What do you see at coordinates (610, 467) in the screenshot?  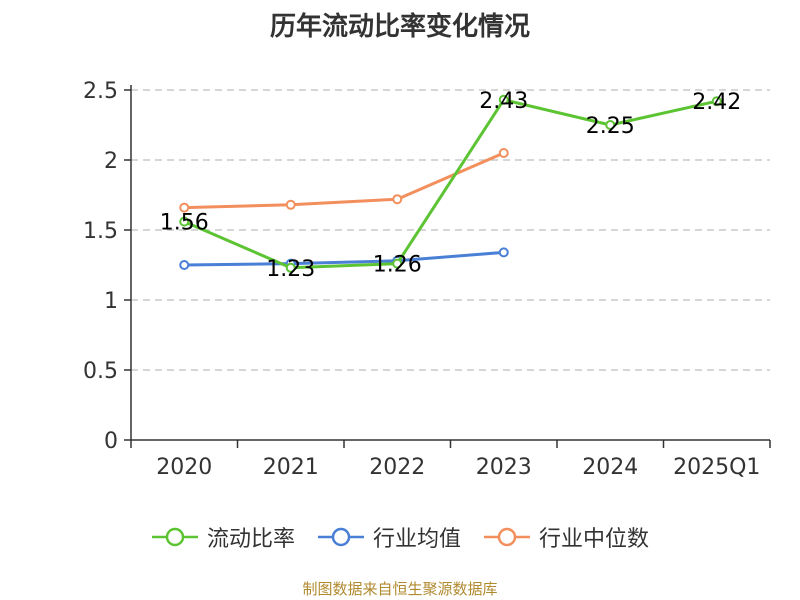 I see `x-tick-label: 2024` at bounding box center [610, 467].